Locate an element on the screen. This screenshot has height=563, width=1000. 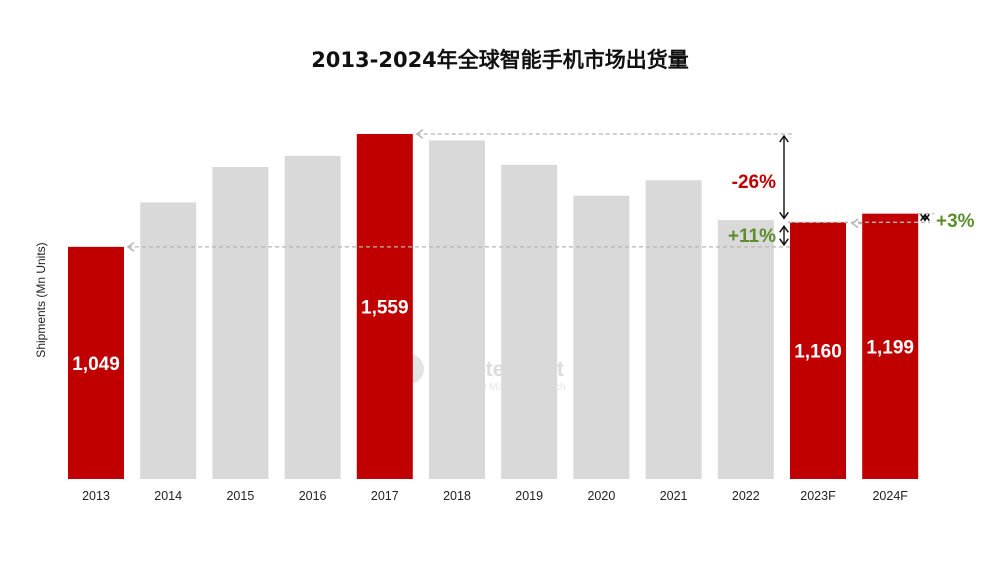
value-label-2023F: 1,160 is located at coordinates (818, 352).